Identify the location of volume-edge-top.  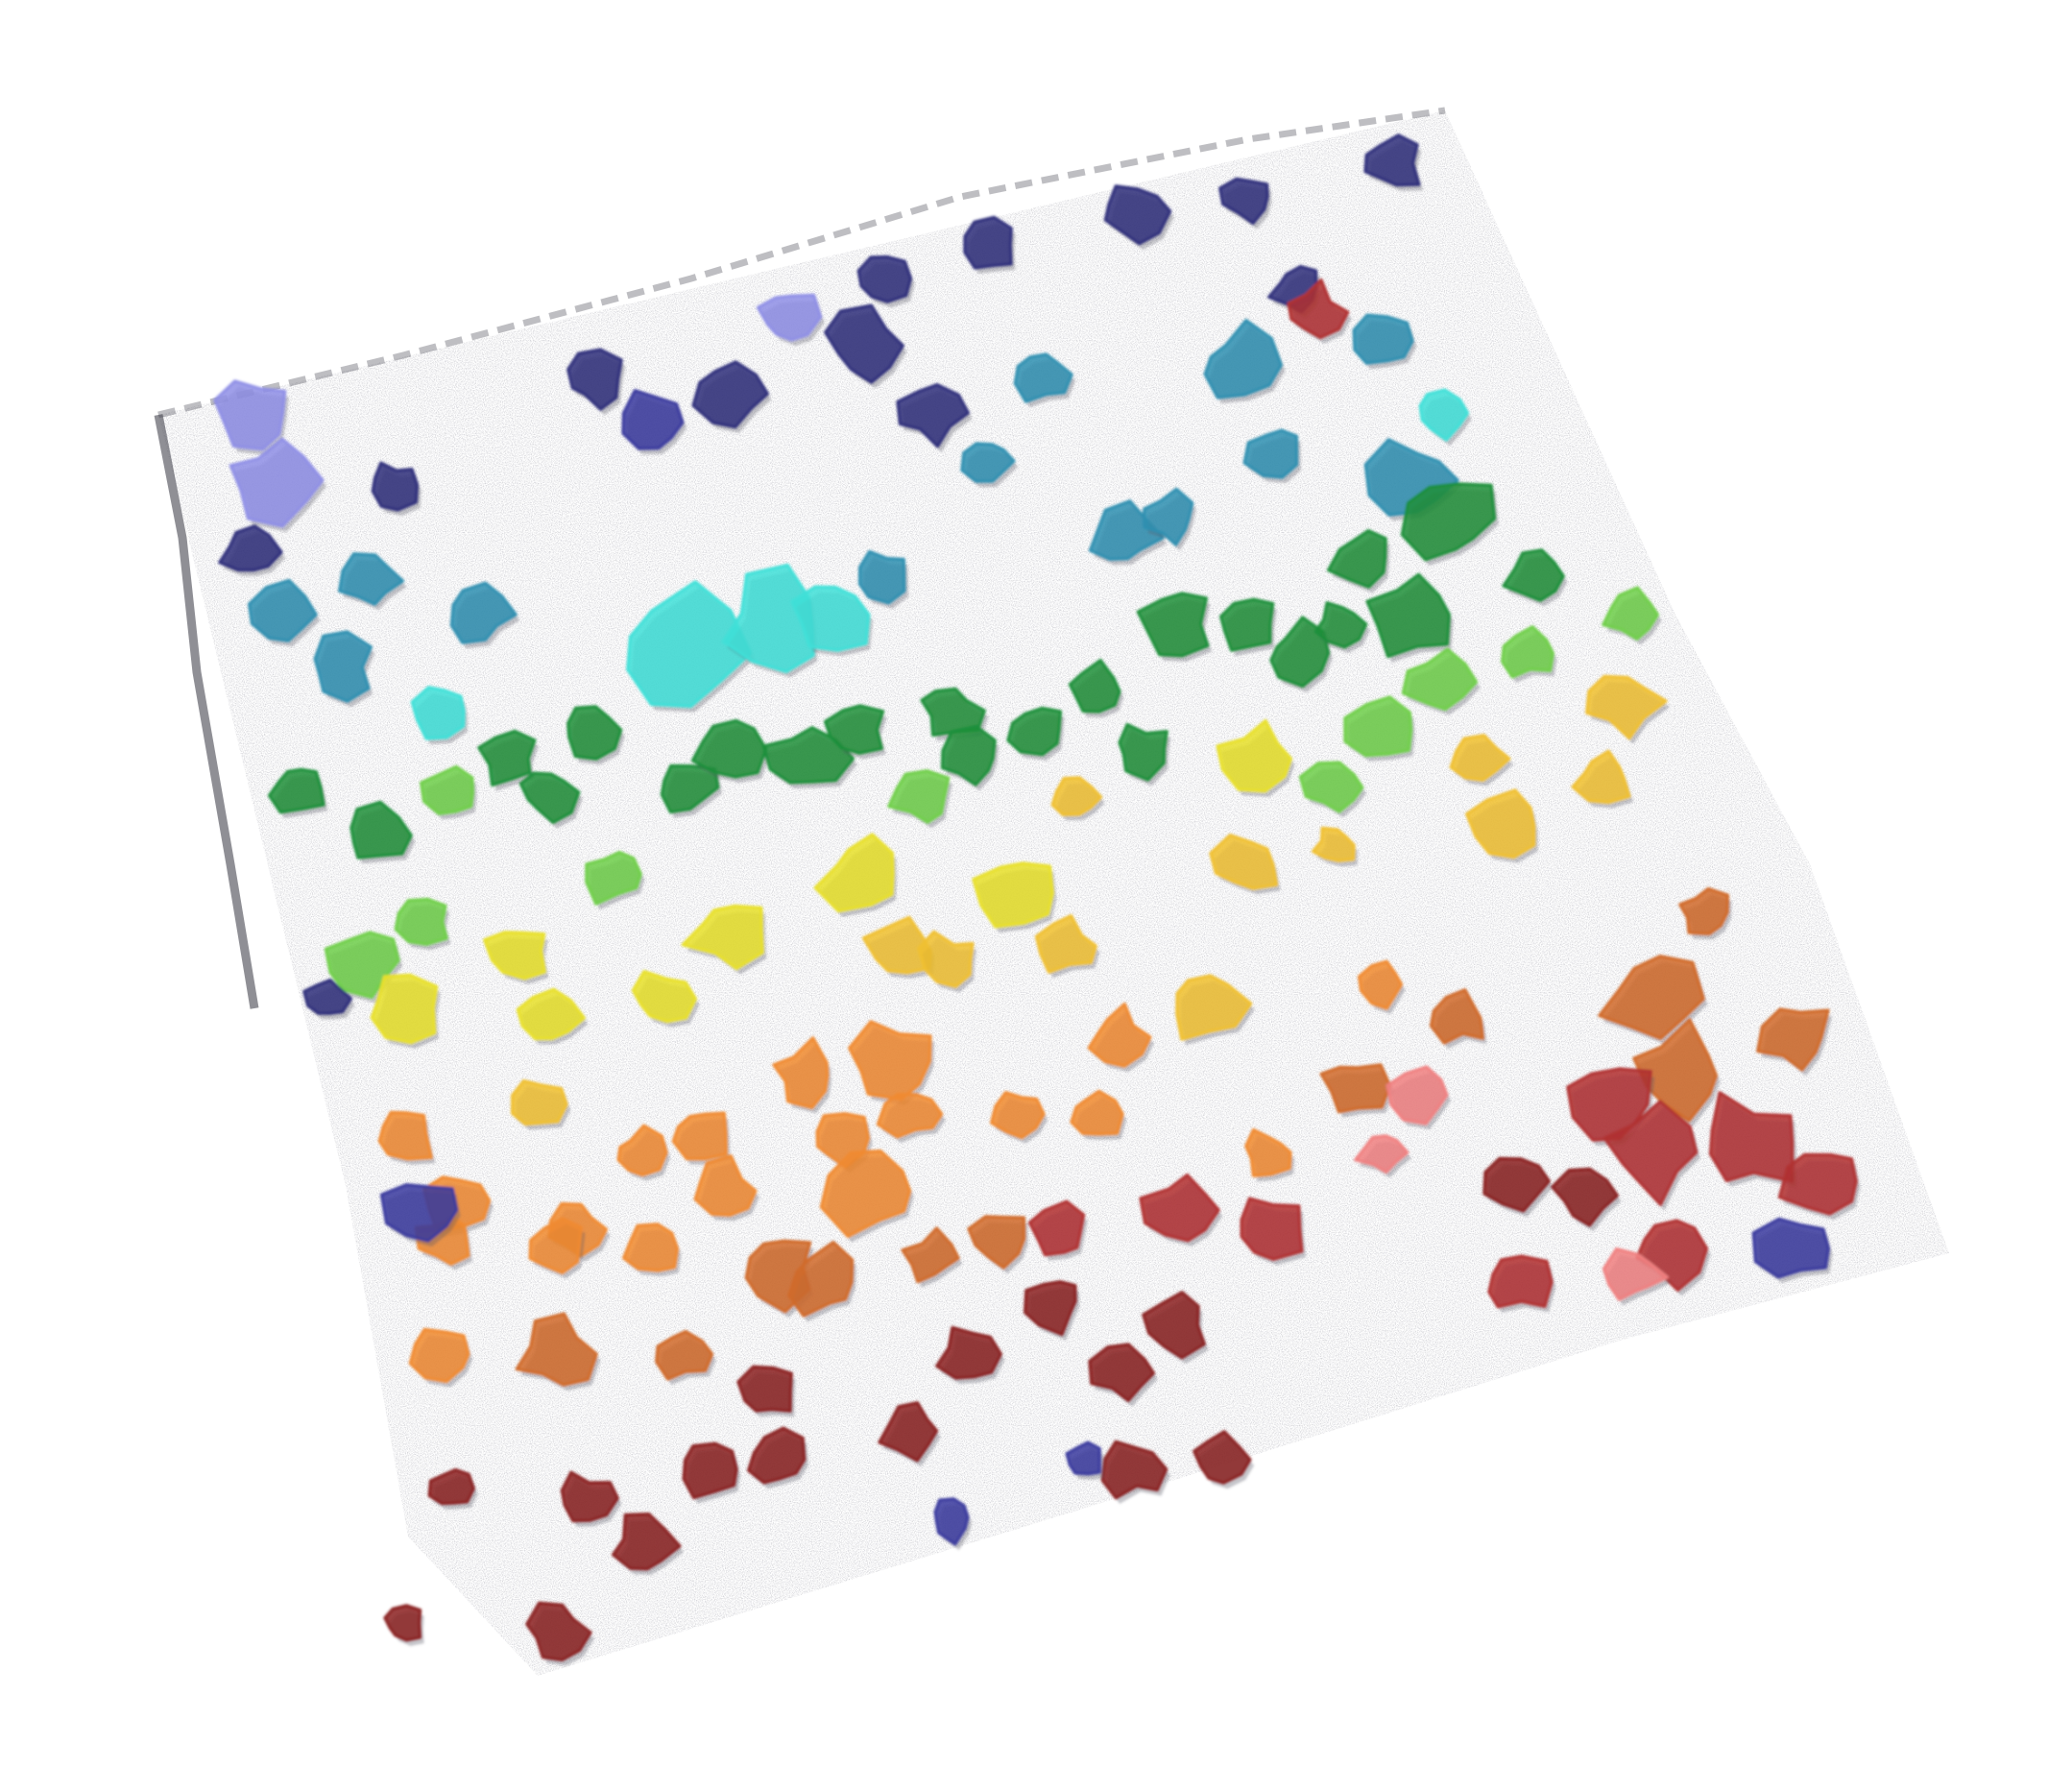
(801, 263).